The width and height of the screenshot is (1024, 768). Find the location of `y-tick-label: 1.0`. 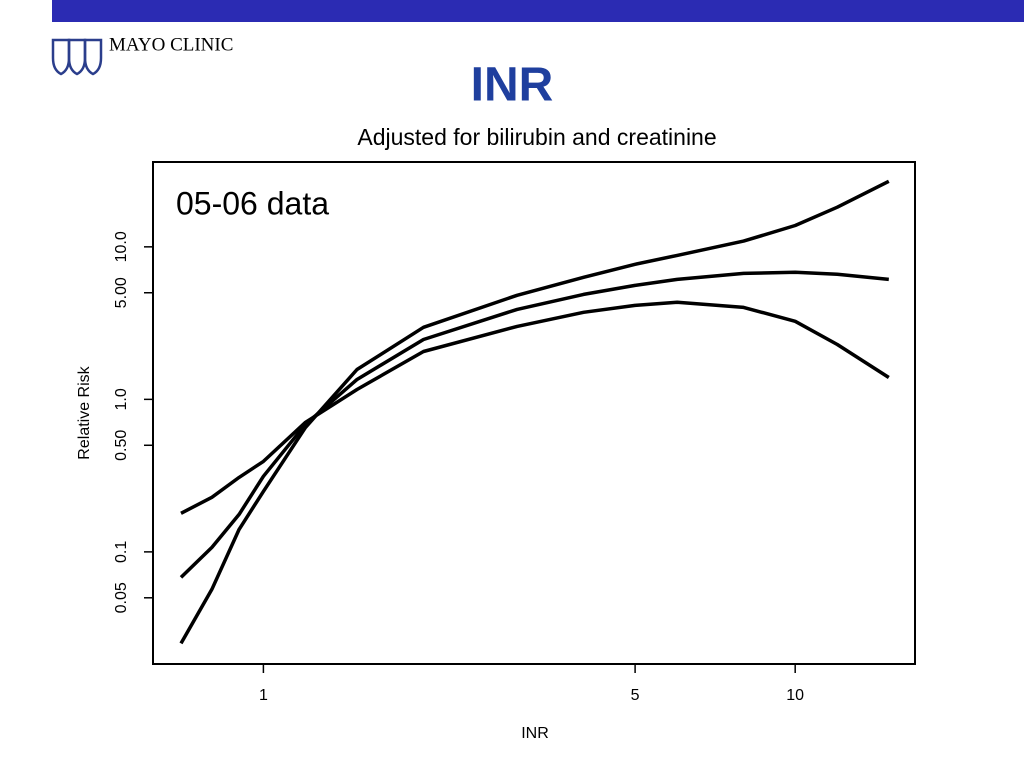

y-tick-label: 1.0 is located at coordinates (121, 399).